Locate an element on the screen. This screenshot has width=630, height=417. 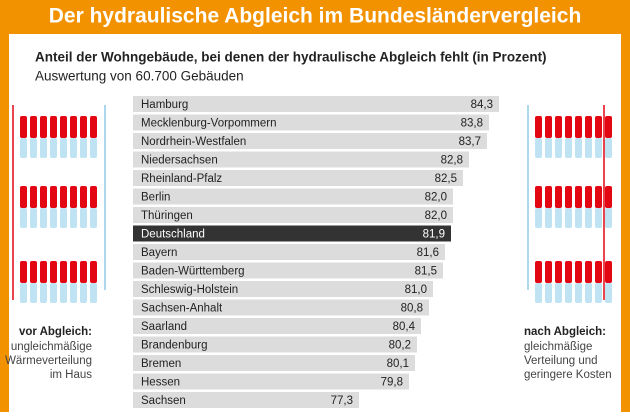
value-label: 81,6 is located at coordinates (428, 253).